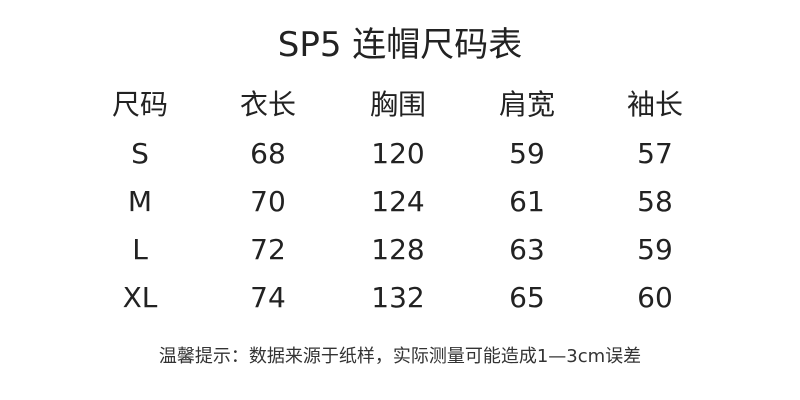 The height and width of the screenshot is (400, 800). Describe the element at coordinates (268, 249) in the screenshot. I see `table-cell: 72` at that location.